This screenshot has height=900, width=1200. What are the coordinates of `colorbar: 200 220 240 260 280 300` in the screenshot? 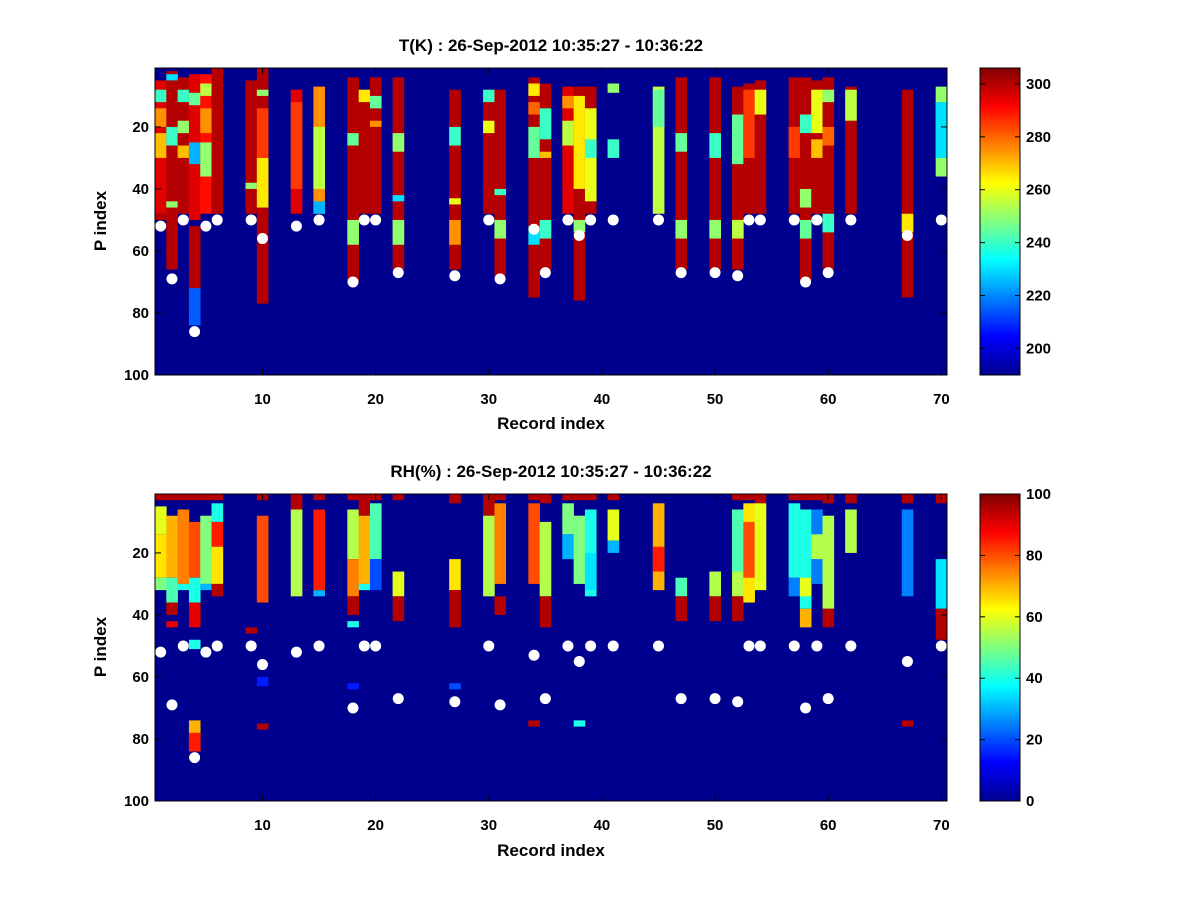 It's located at (1015, 221).